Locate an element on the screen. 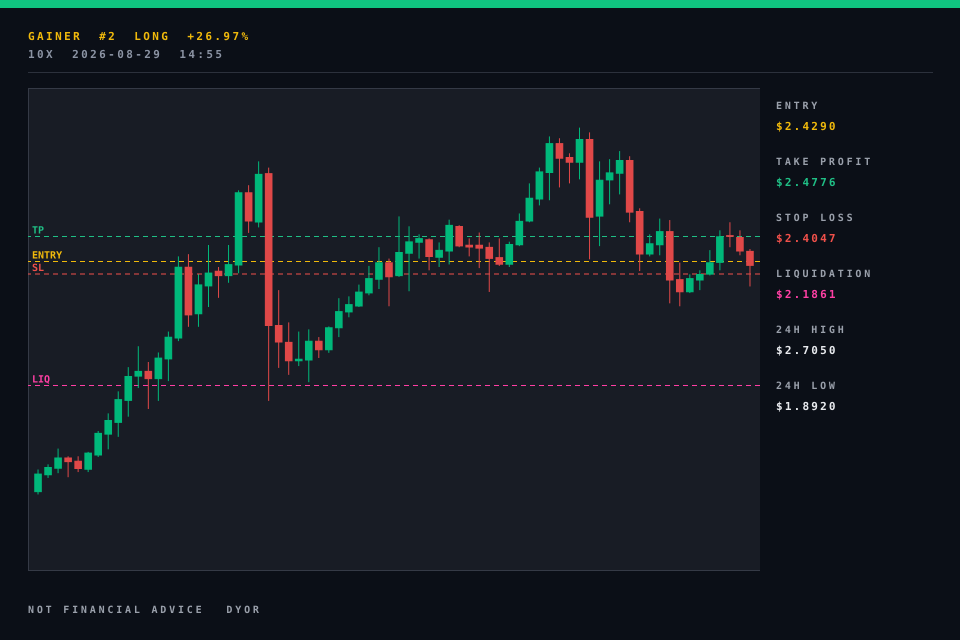 This screenshot has width=960, height=640. text: LIQUIDATION is located at coordinates (825, 275).